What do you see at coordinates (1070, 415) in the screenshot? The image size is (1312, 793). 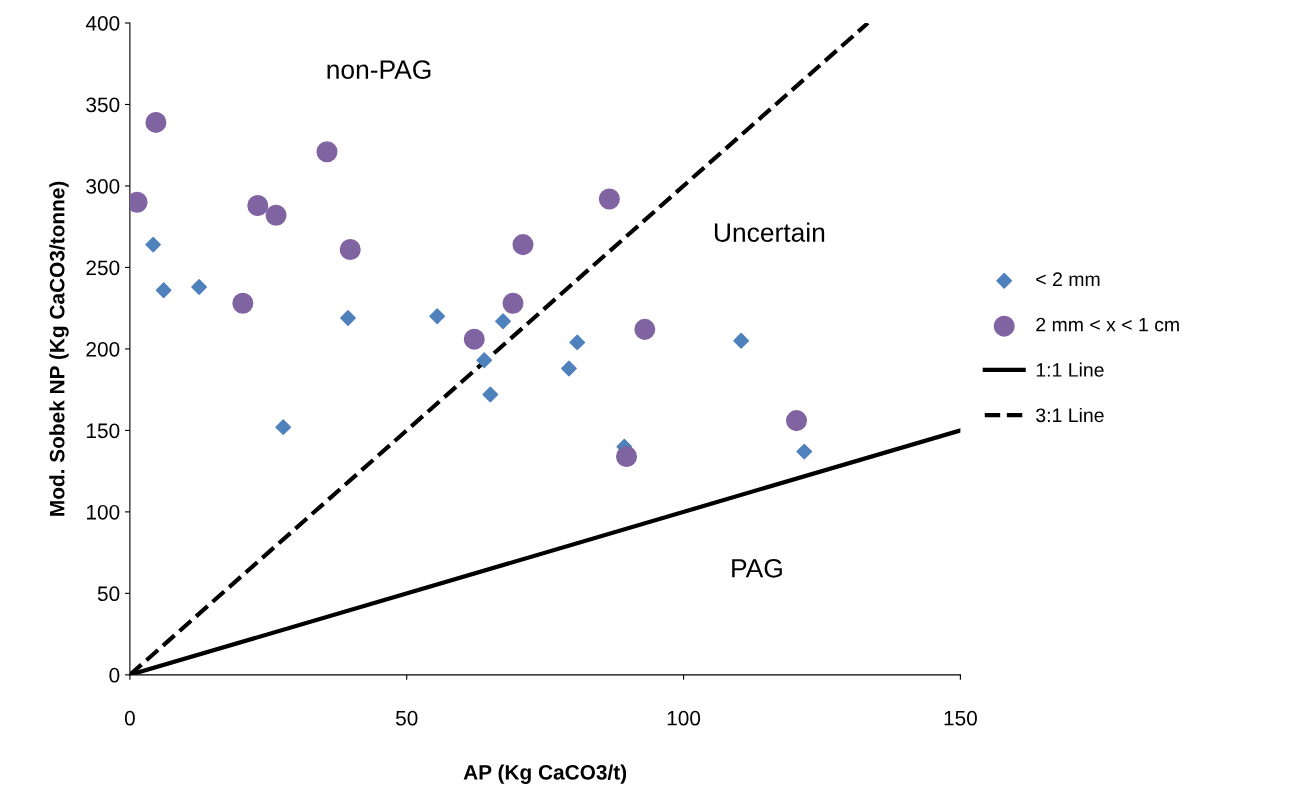 I see `legend-label: 3:1 Line` at bounding box center [1070, 415].